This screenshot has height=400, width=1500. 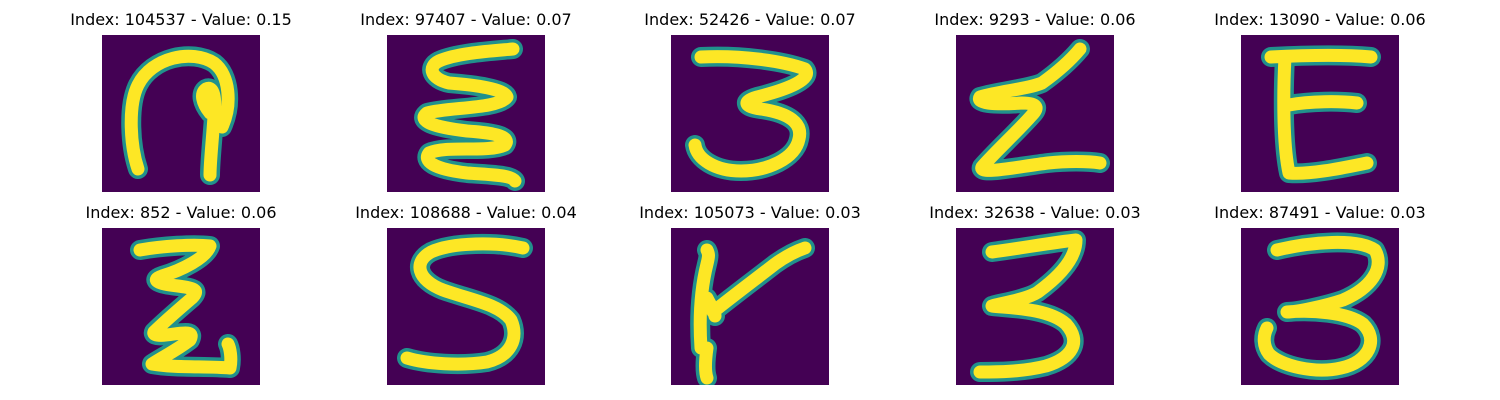 I want to click on image-panel: Index: 104537 - Value: 0.15, so click(x=181, y=96).